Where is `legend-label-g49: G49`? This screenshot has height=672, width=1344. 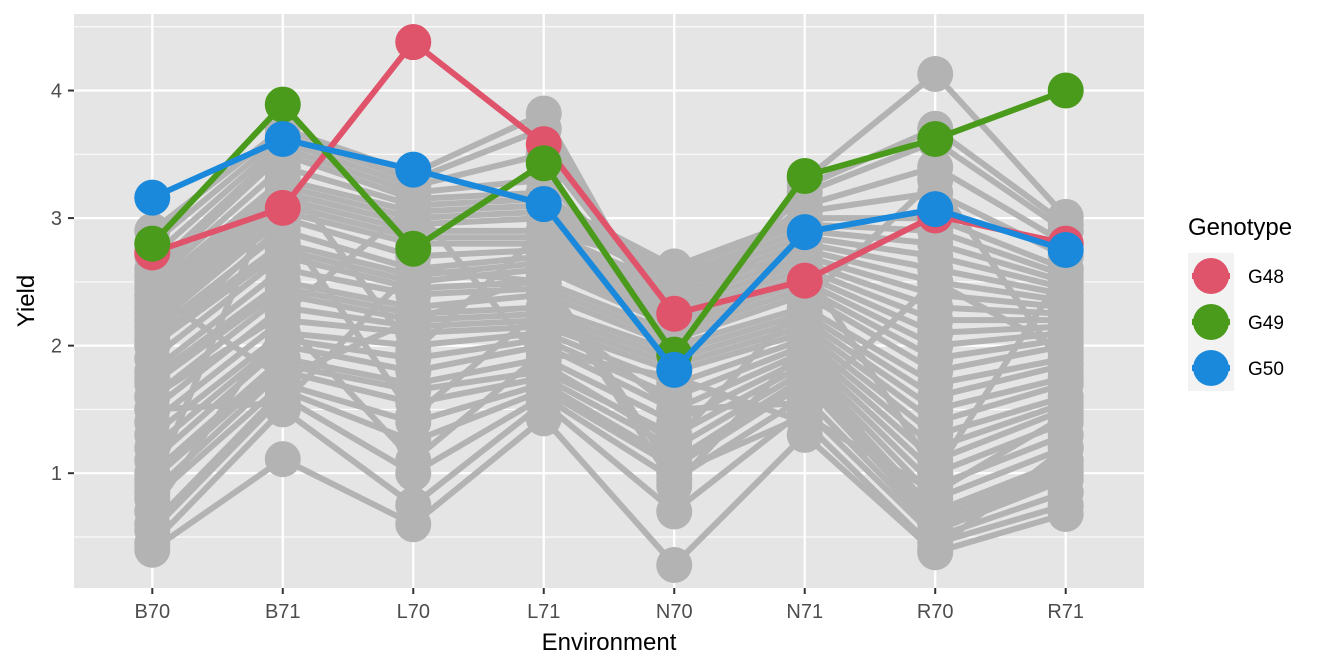
legend-label-g49: G49 is located at coordinates (1266, 323).